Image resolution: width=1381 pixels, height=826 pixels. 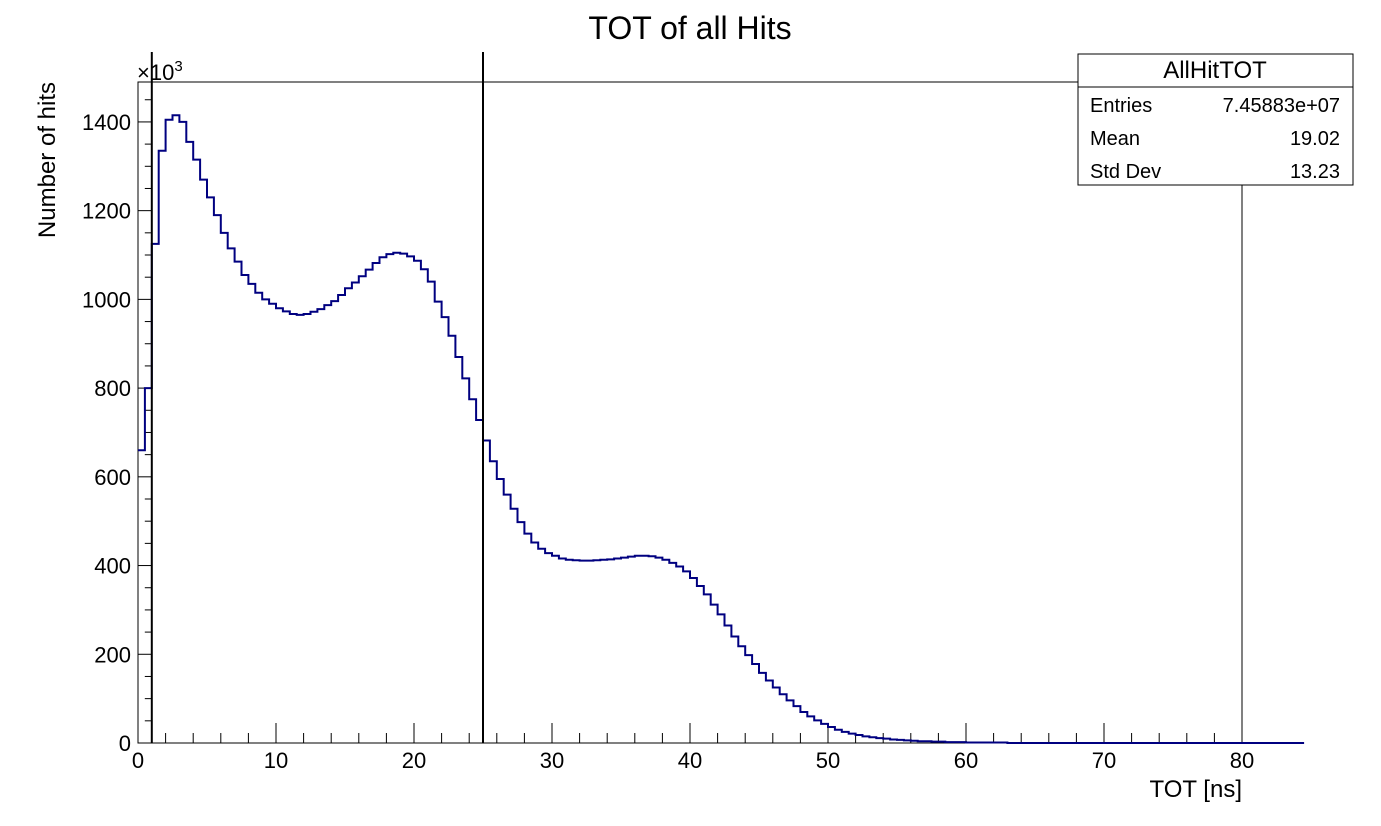 What do you see at coordinates (1215, 70) in the screenshot?
I see `stats-box-title: AllHitTOT` at bounding box center [1215, 70].